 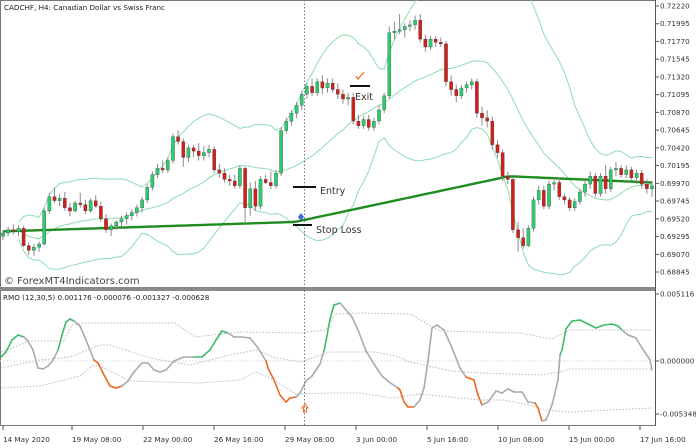 I want to click on price-tick-label: 0.71770, so click(x=675, y=41).